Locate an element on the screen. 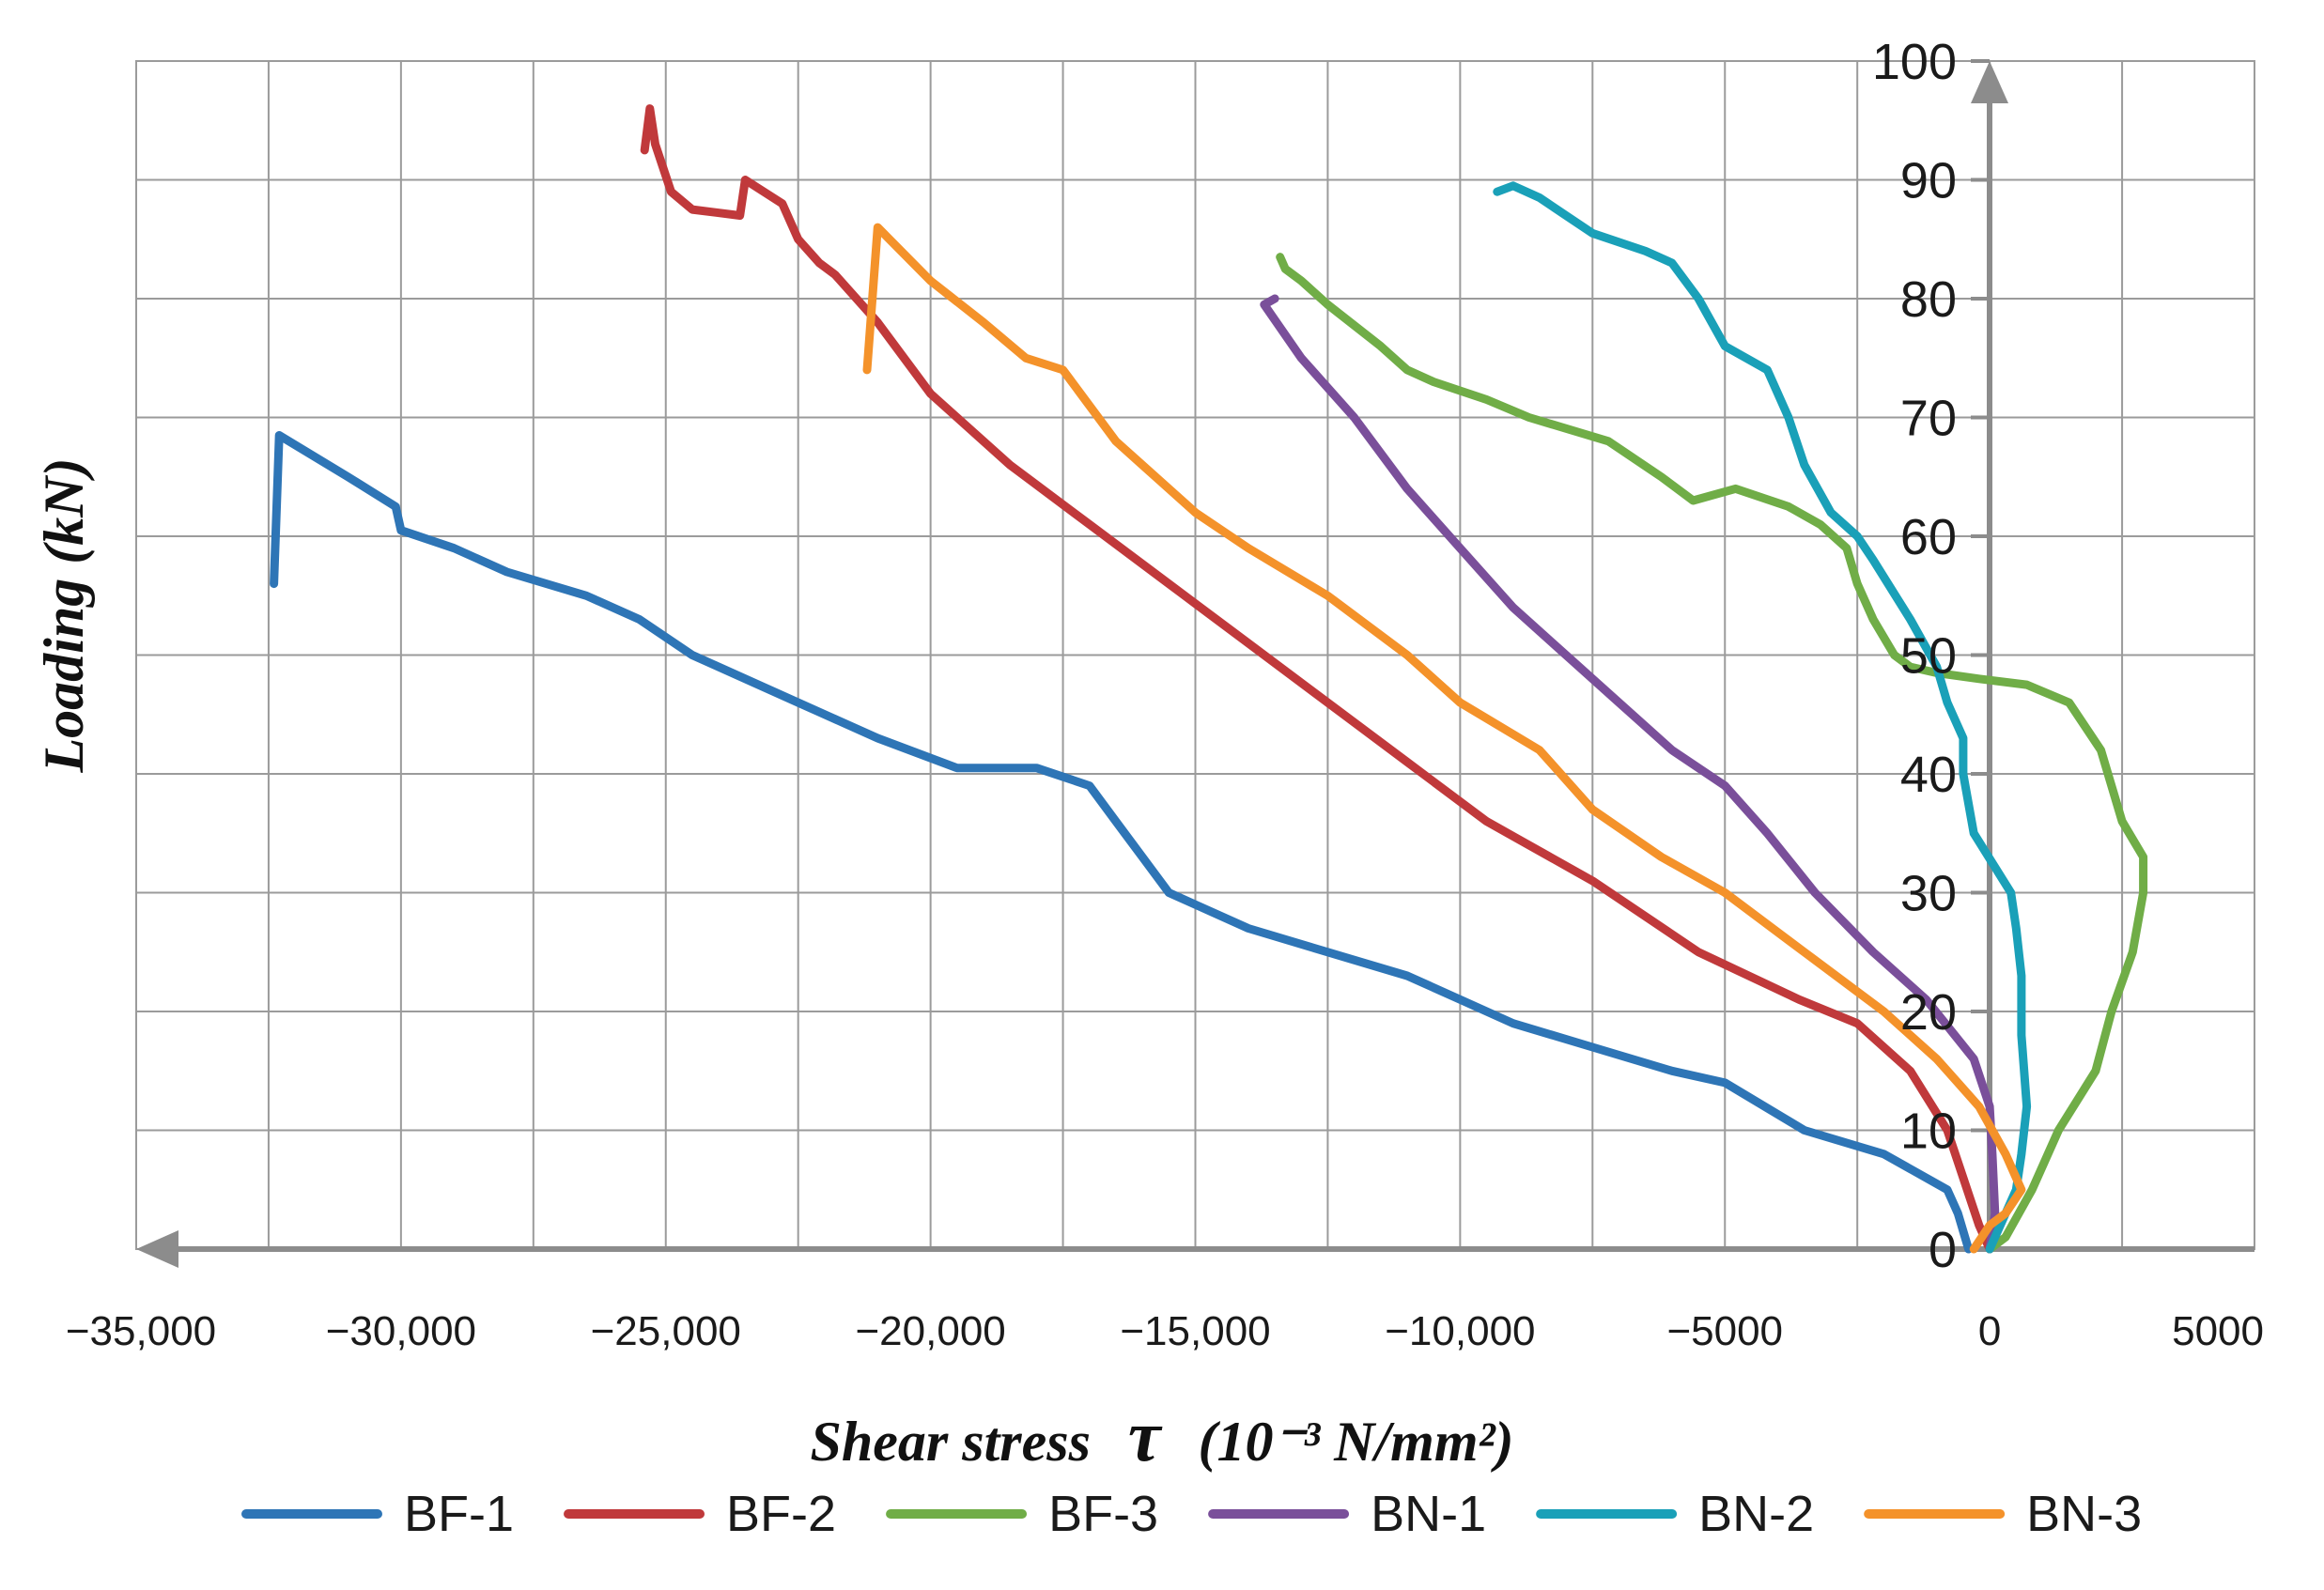 This screenshot has width=2324, height=1590. x-tick-label: −35,000 is located at coordinates (141, 1331).